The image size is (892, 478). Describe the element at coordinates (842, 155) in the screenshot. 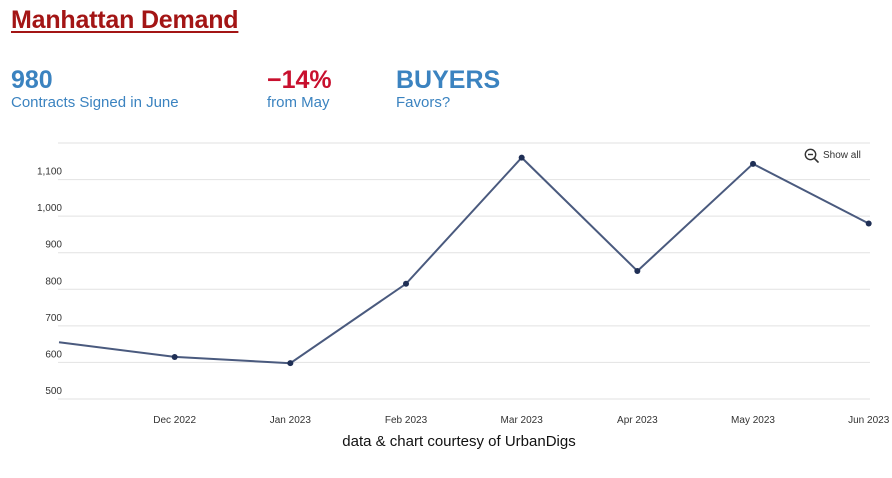

I see `show-all-label: Show all` at that location.